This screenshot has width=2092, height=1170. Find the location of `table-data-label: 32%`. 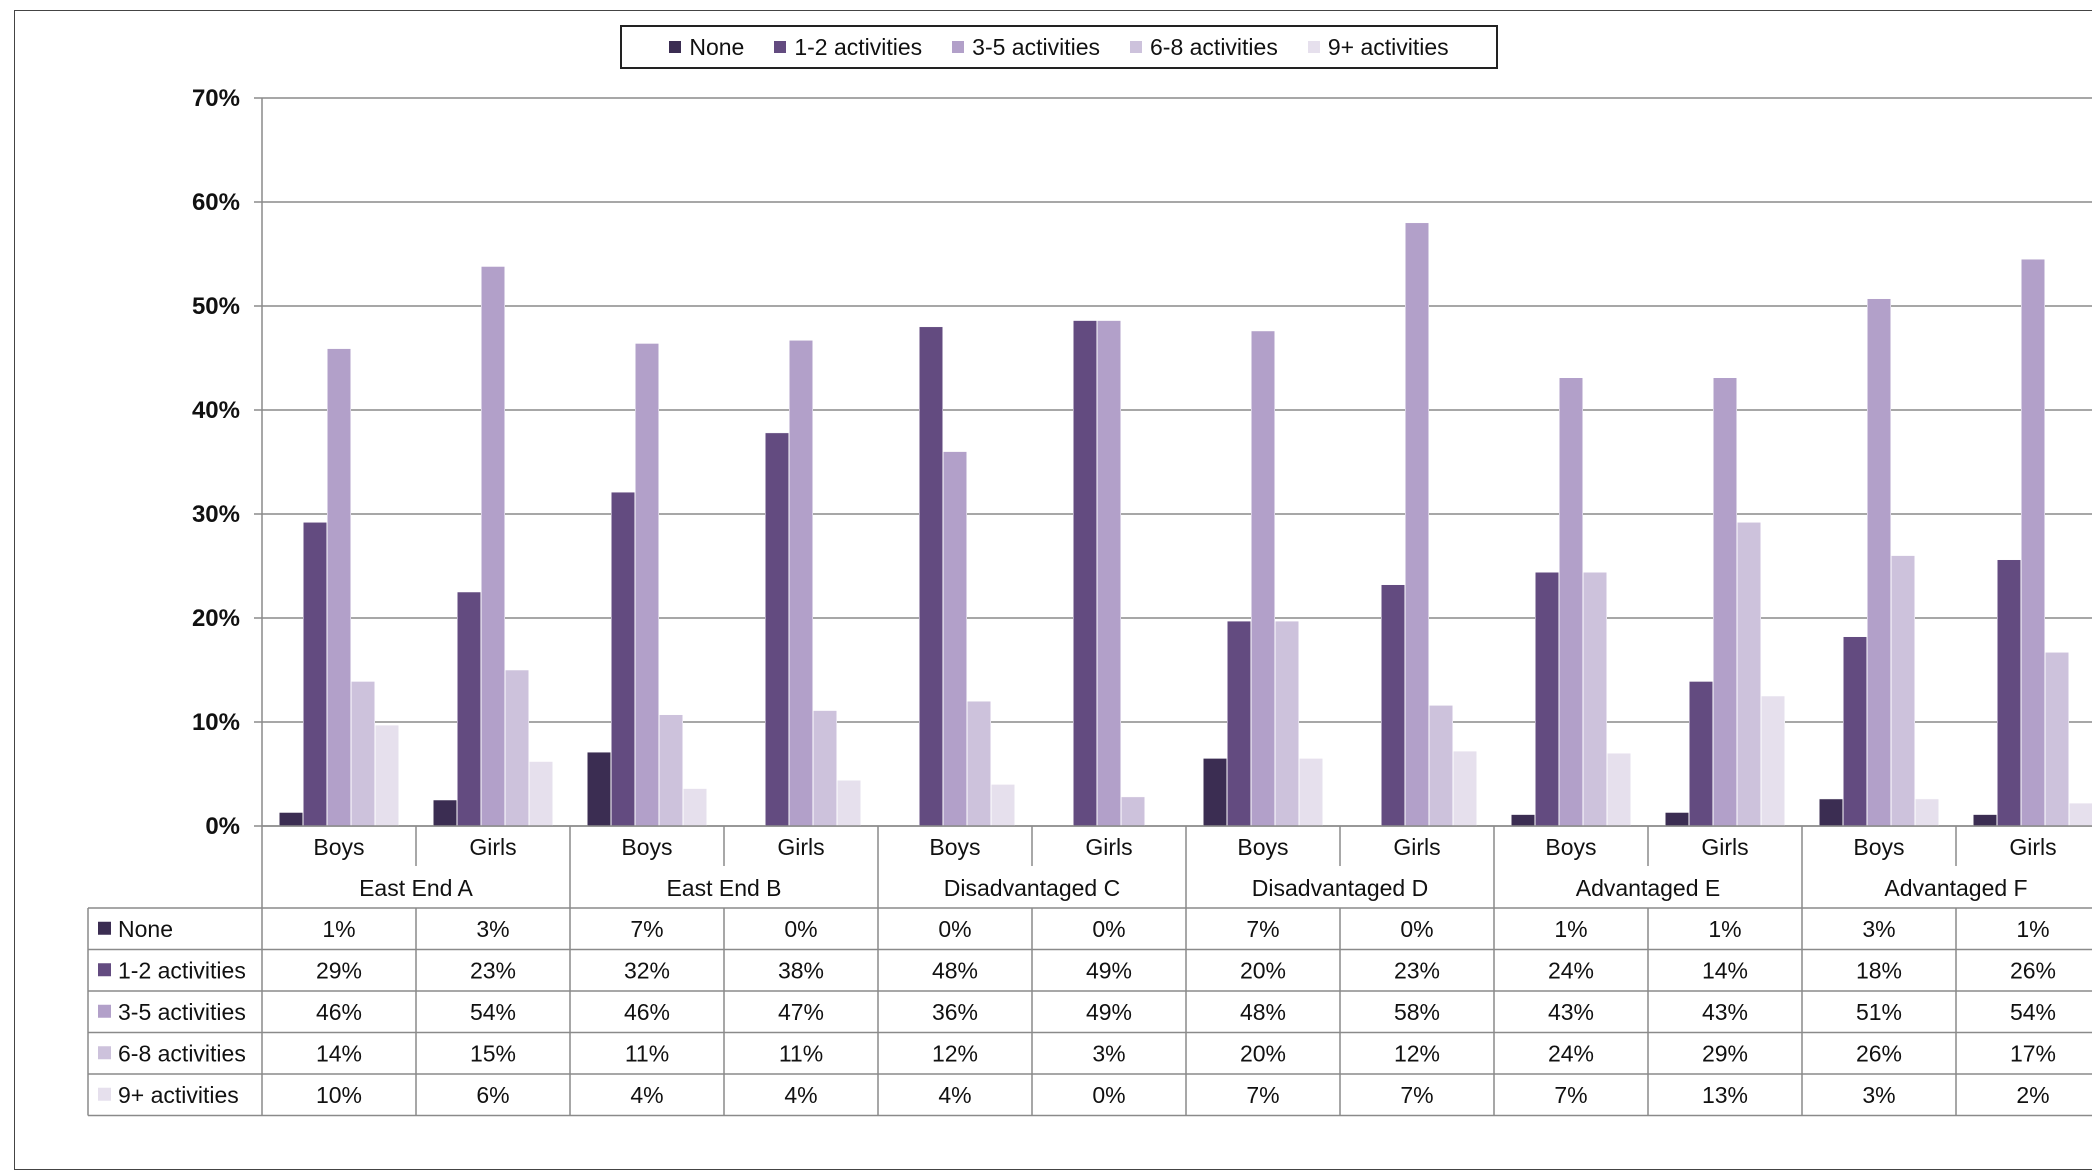

table-data-label: 32% is located at coordinates (647, 971).